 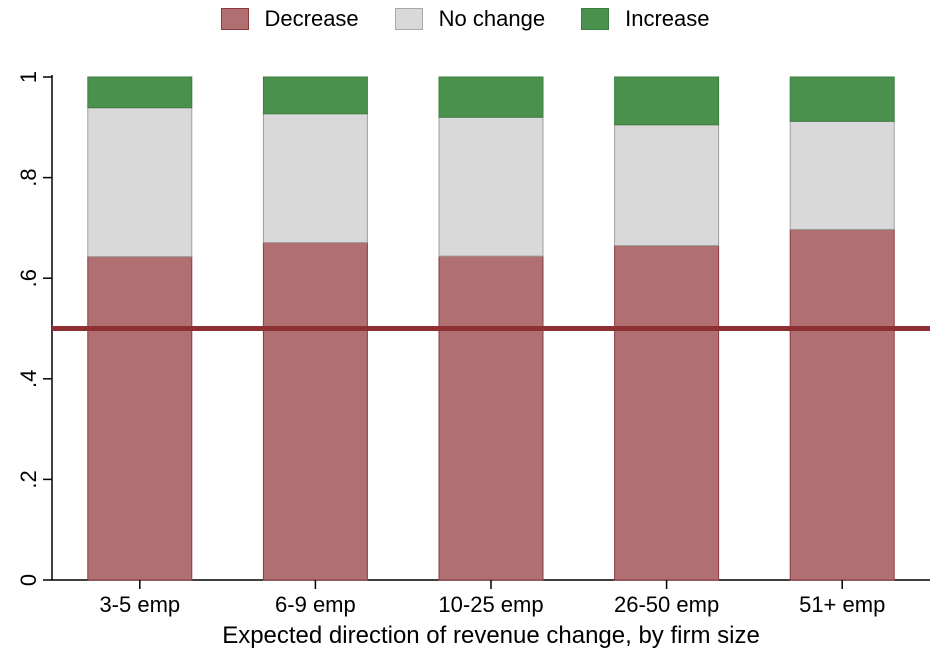 I want to click on legend-item-no-change: No change, so click(x=470, y=19).